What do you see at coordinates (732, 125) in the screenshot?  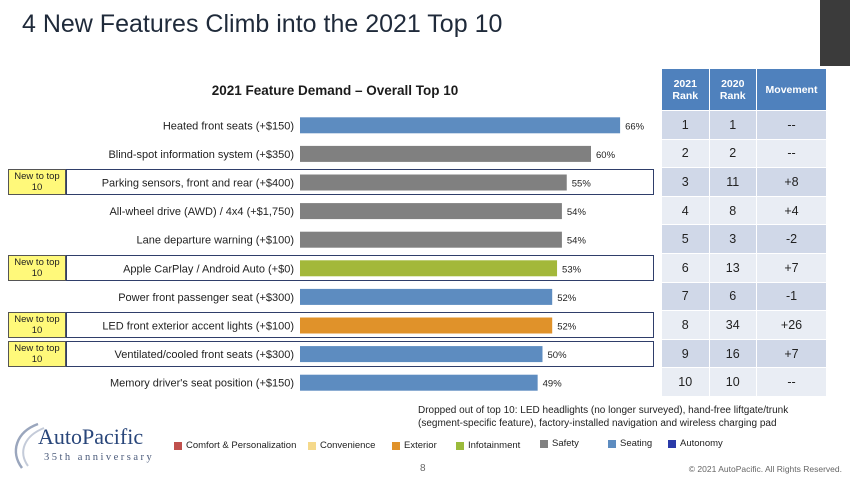 I see `rank-2020-cell: 1` at bounding box center [732, 125].